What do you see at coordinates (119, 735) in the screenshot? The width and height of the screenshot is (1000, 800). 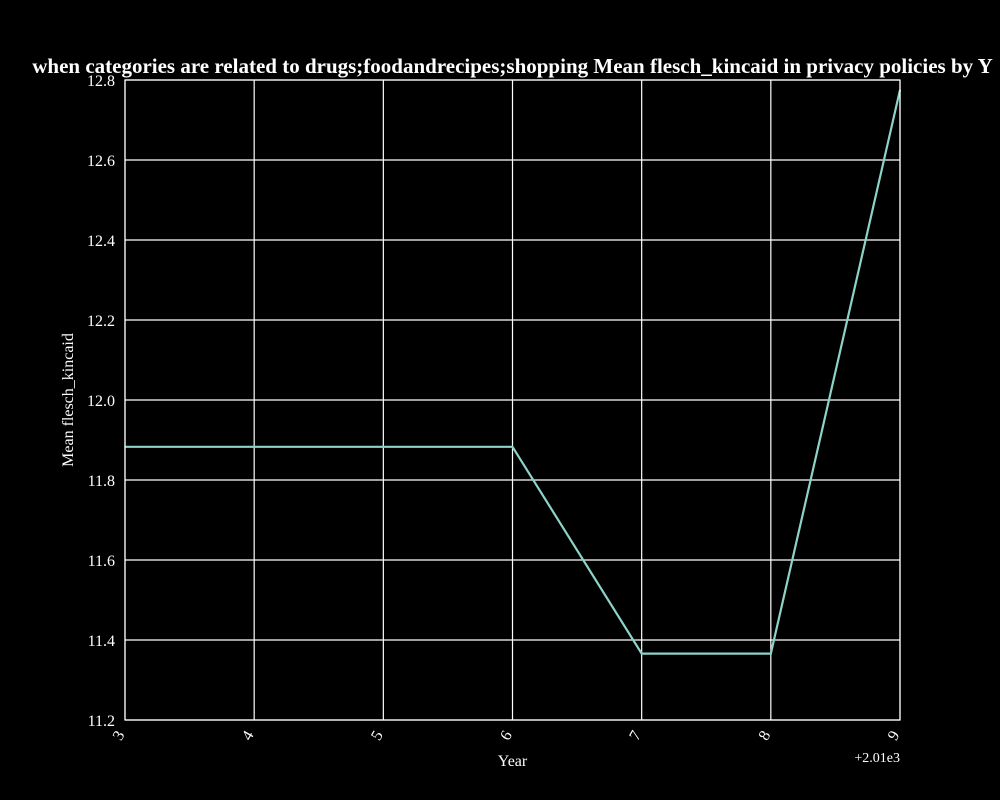 I see `x-tick-label: 3` at bounding box center [119, 735].